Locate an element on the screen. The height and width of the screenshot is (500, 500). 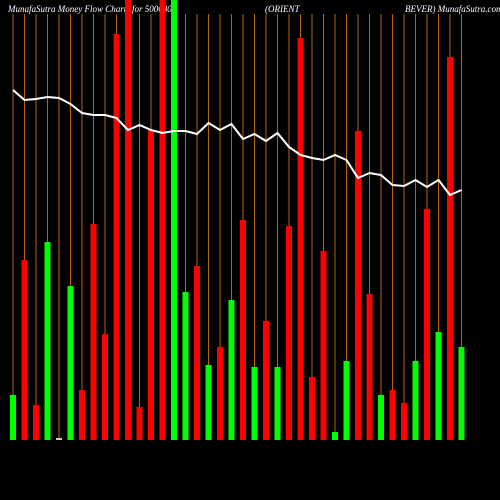
chart-title: BEVER) MunafaSutra.com is located at coordinates (452, 9).